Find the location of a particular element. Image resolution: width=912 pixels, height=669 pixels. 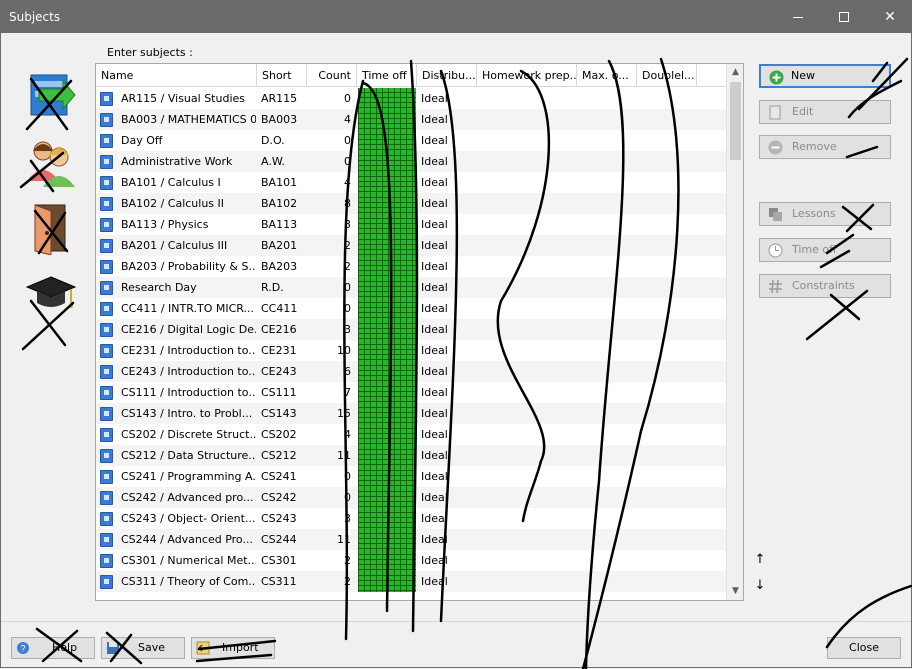

table-row: CS212 / Data Structure... CS212 11 Ideal is located at coordinates (411, 455).